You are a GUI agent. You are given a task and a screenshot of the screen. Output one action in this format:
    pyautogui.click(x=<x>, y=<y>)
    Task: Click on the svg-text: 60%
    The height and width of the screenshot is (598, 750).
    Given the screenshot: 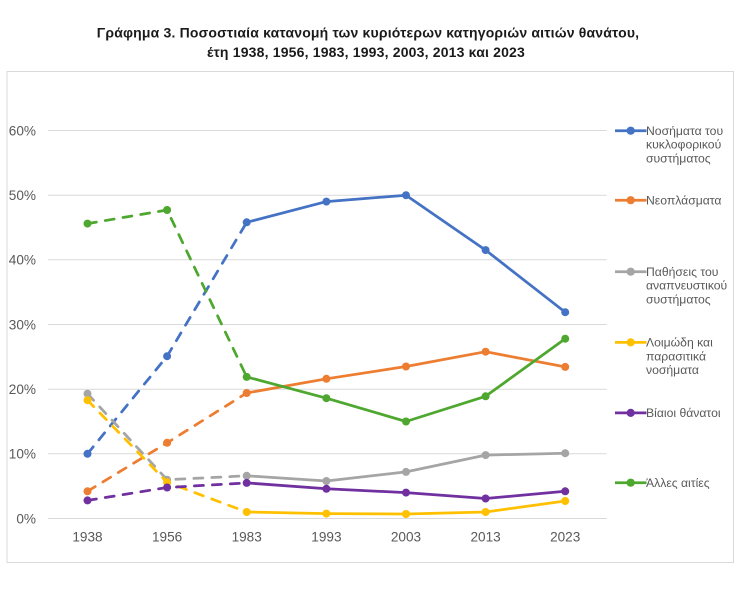 What is the action you would take?
    pyautogui.click(x=22, y=130)
    